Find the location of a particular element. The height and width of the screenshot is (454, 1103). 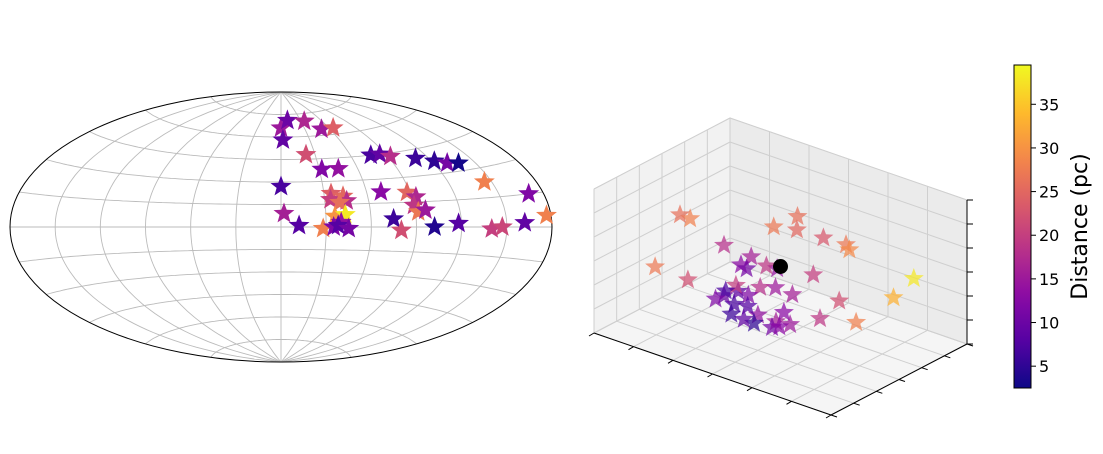

colorbar-tick-label: 25 is located at coordinates (1049, 192).